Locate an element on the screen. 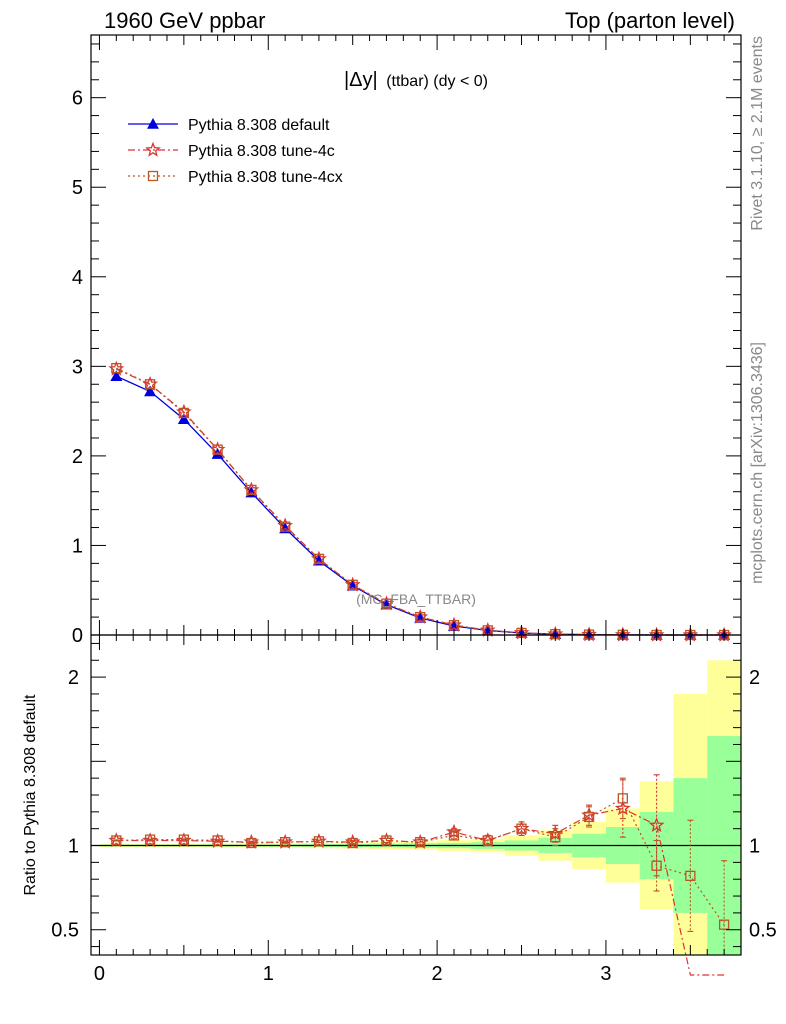 Image resolution: width=786 pixels, height=1024 pixels. x-tick-label: 2 is located at coordinates (437, 974).